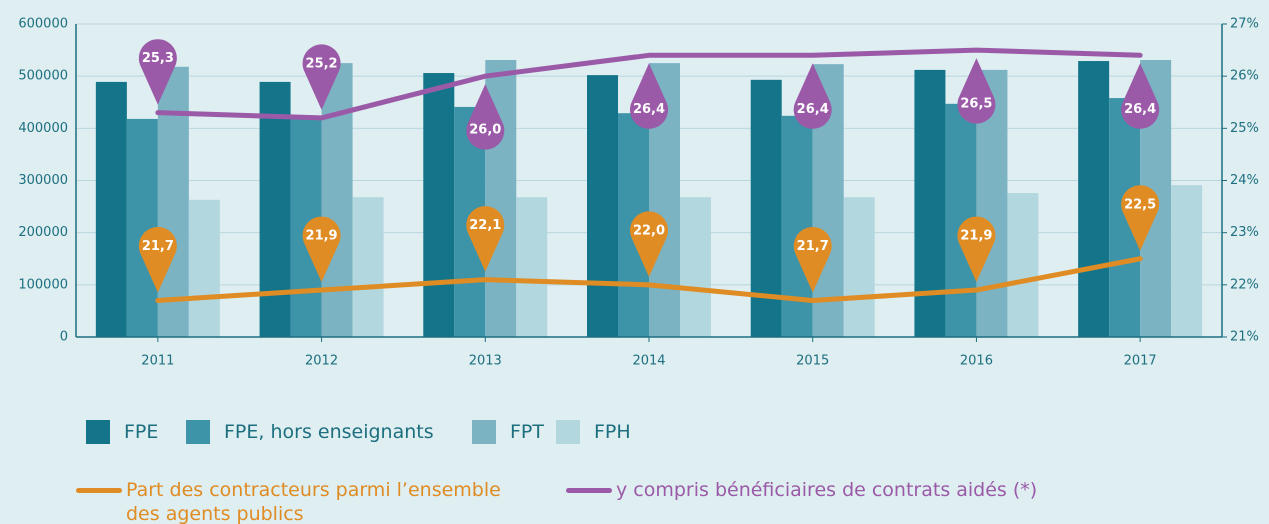  I want to click on data-label: 25,3, so click(158, 58).